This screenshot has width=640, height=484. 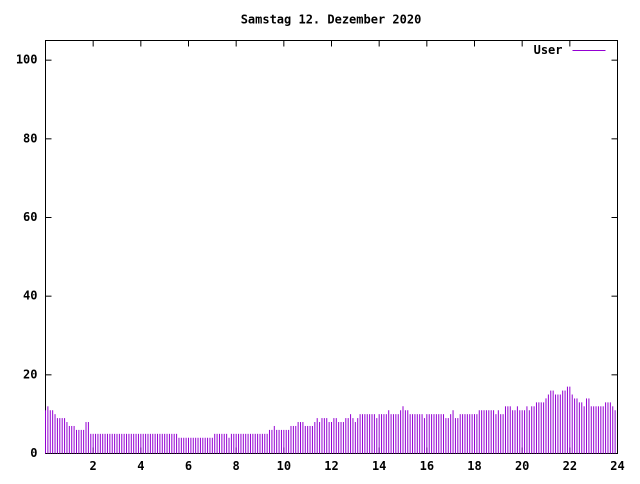 What do you see at coordinates (331, 20) in the screenshot?
I see `chart-title: Samstag 12. Dezember 2020` at bounding box center [331, 20].